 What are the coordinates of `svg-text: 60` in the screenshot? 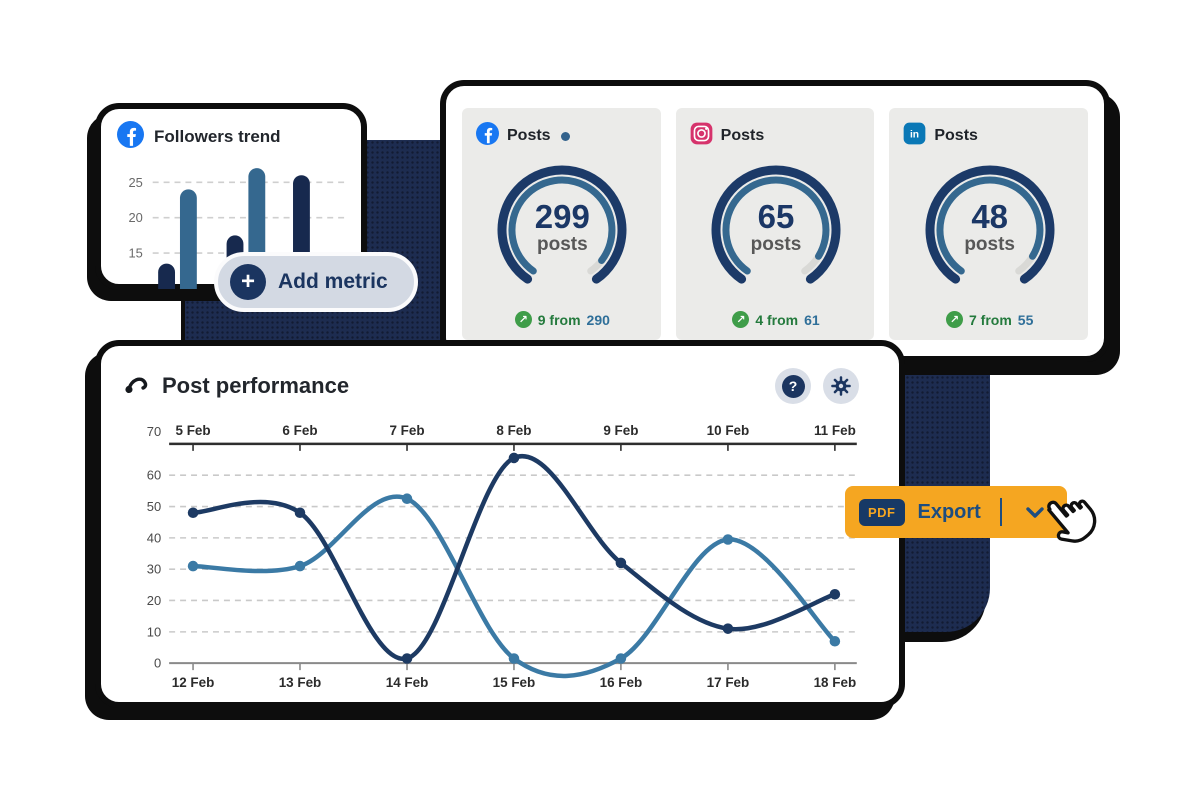 It's located at (154, 475).